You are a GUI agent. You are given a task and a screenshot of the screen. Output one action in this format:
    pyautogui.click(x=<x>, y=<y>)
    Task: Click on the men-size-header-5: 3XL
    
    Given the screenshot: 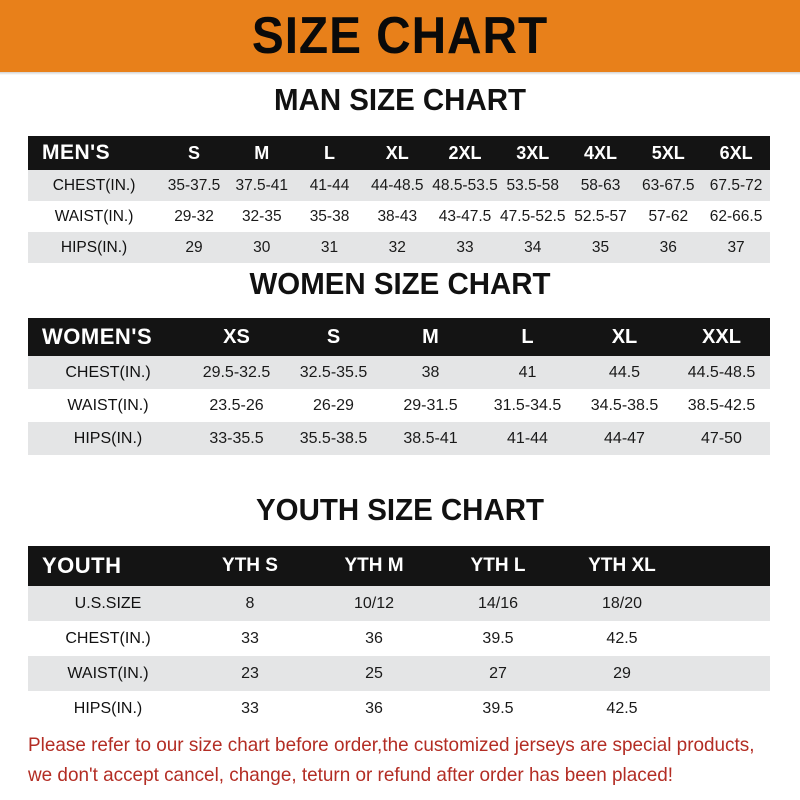 What is the action you would take?
    pyautogui.click(x=532, y=153)
    